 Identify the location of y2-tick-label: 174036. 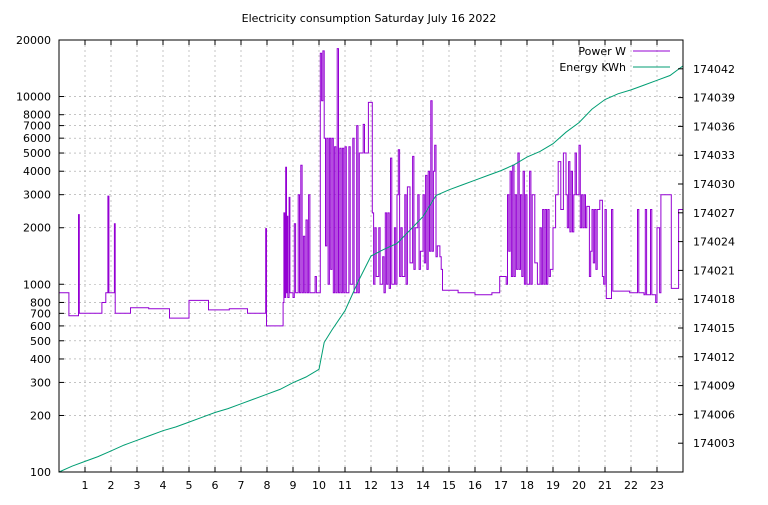
(714, 126).